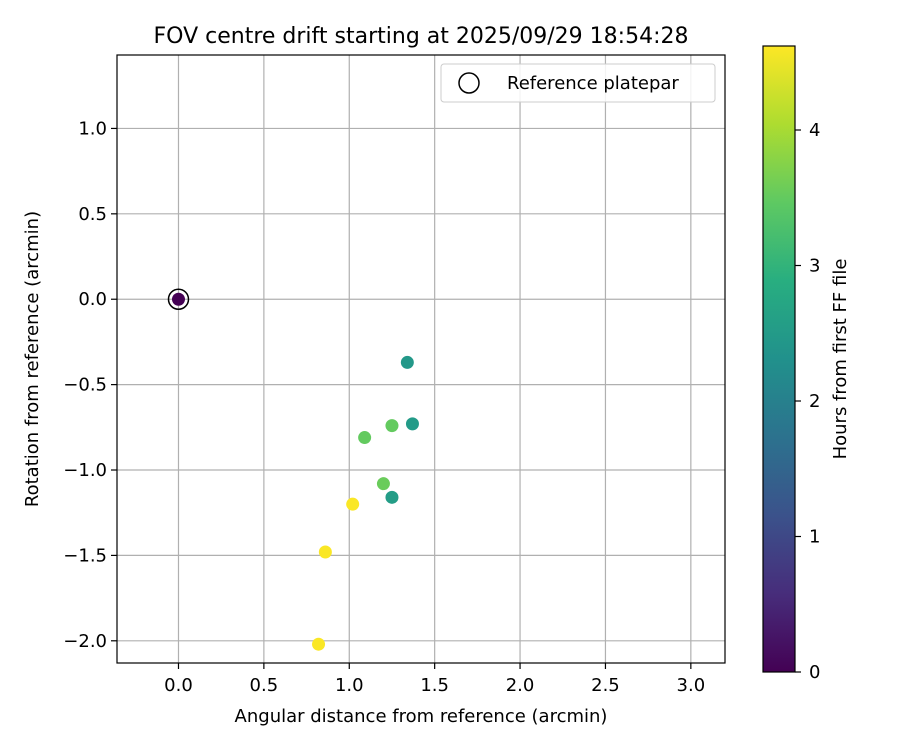  Describe the element at coordinates (85, 555) in the screenshot. I see `y-tick-label: −1.5` at that location.